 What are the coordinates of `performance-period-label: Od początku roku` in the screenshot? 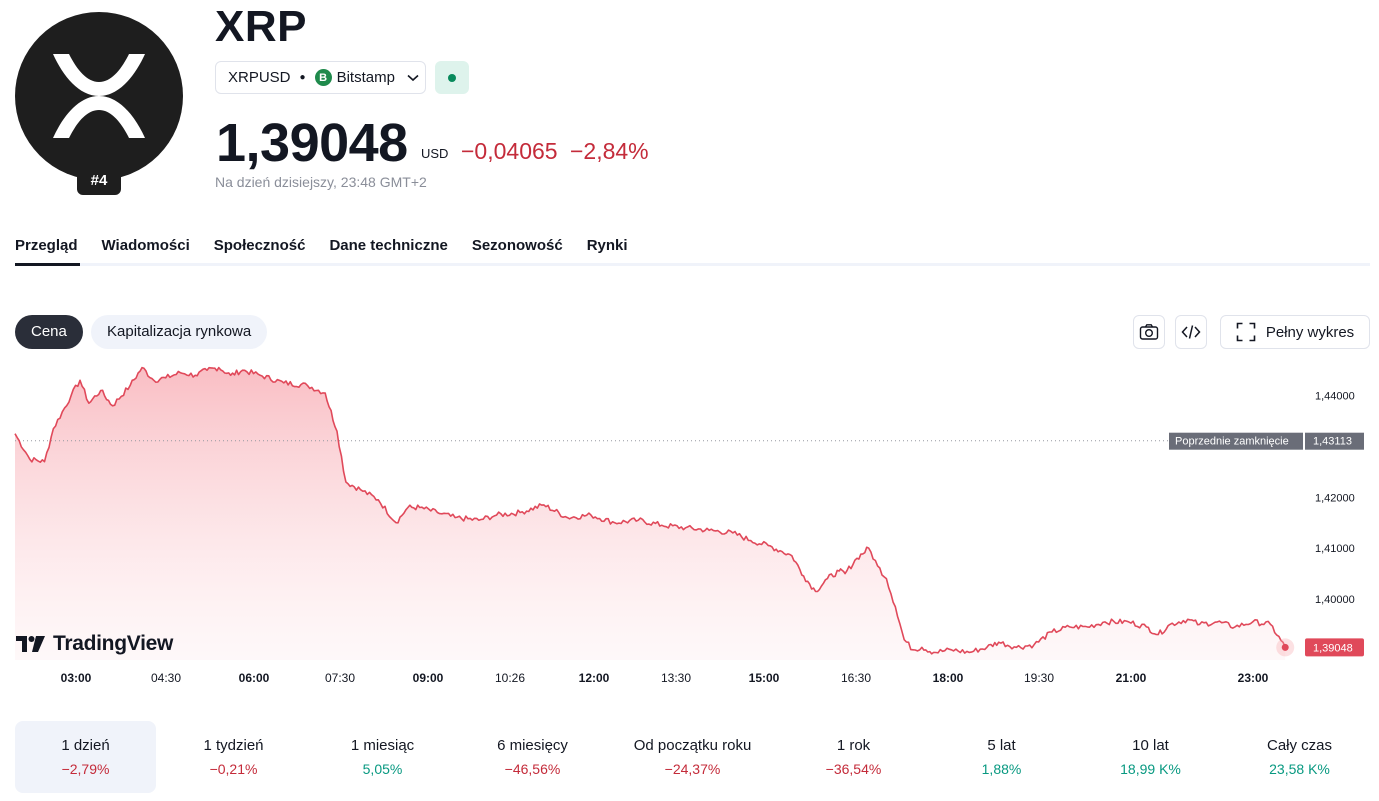 It's located at (692, 745).